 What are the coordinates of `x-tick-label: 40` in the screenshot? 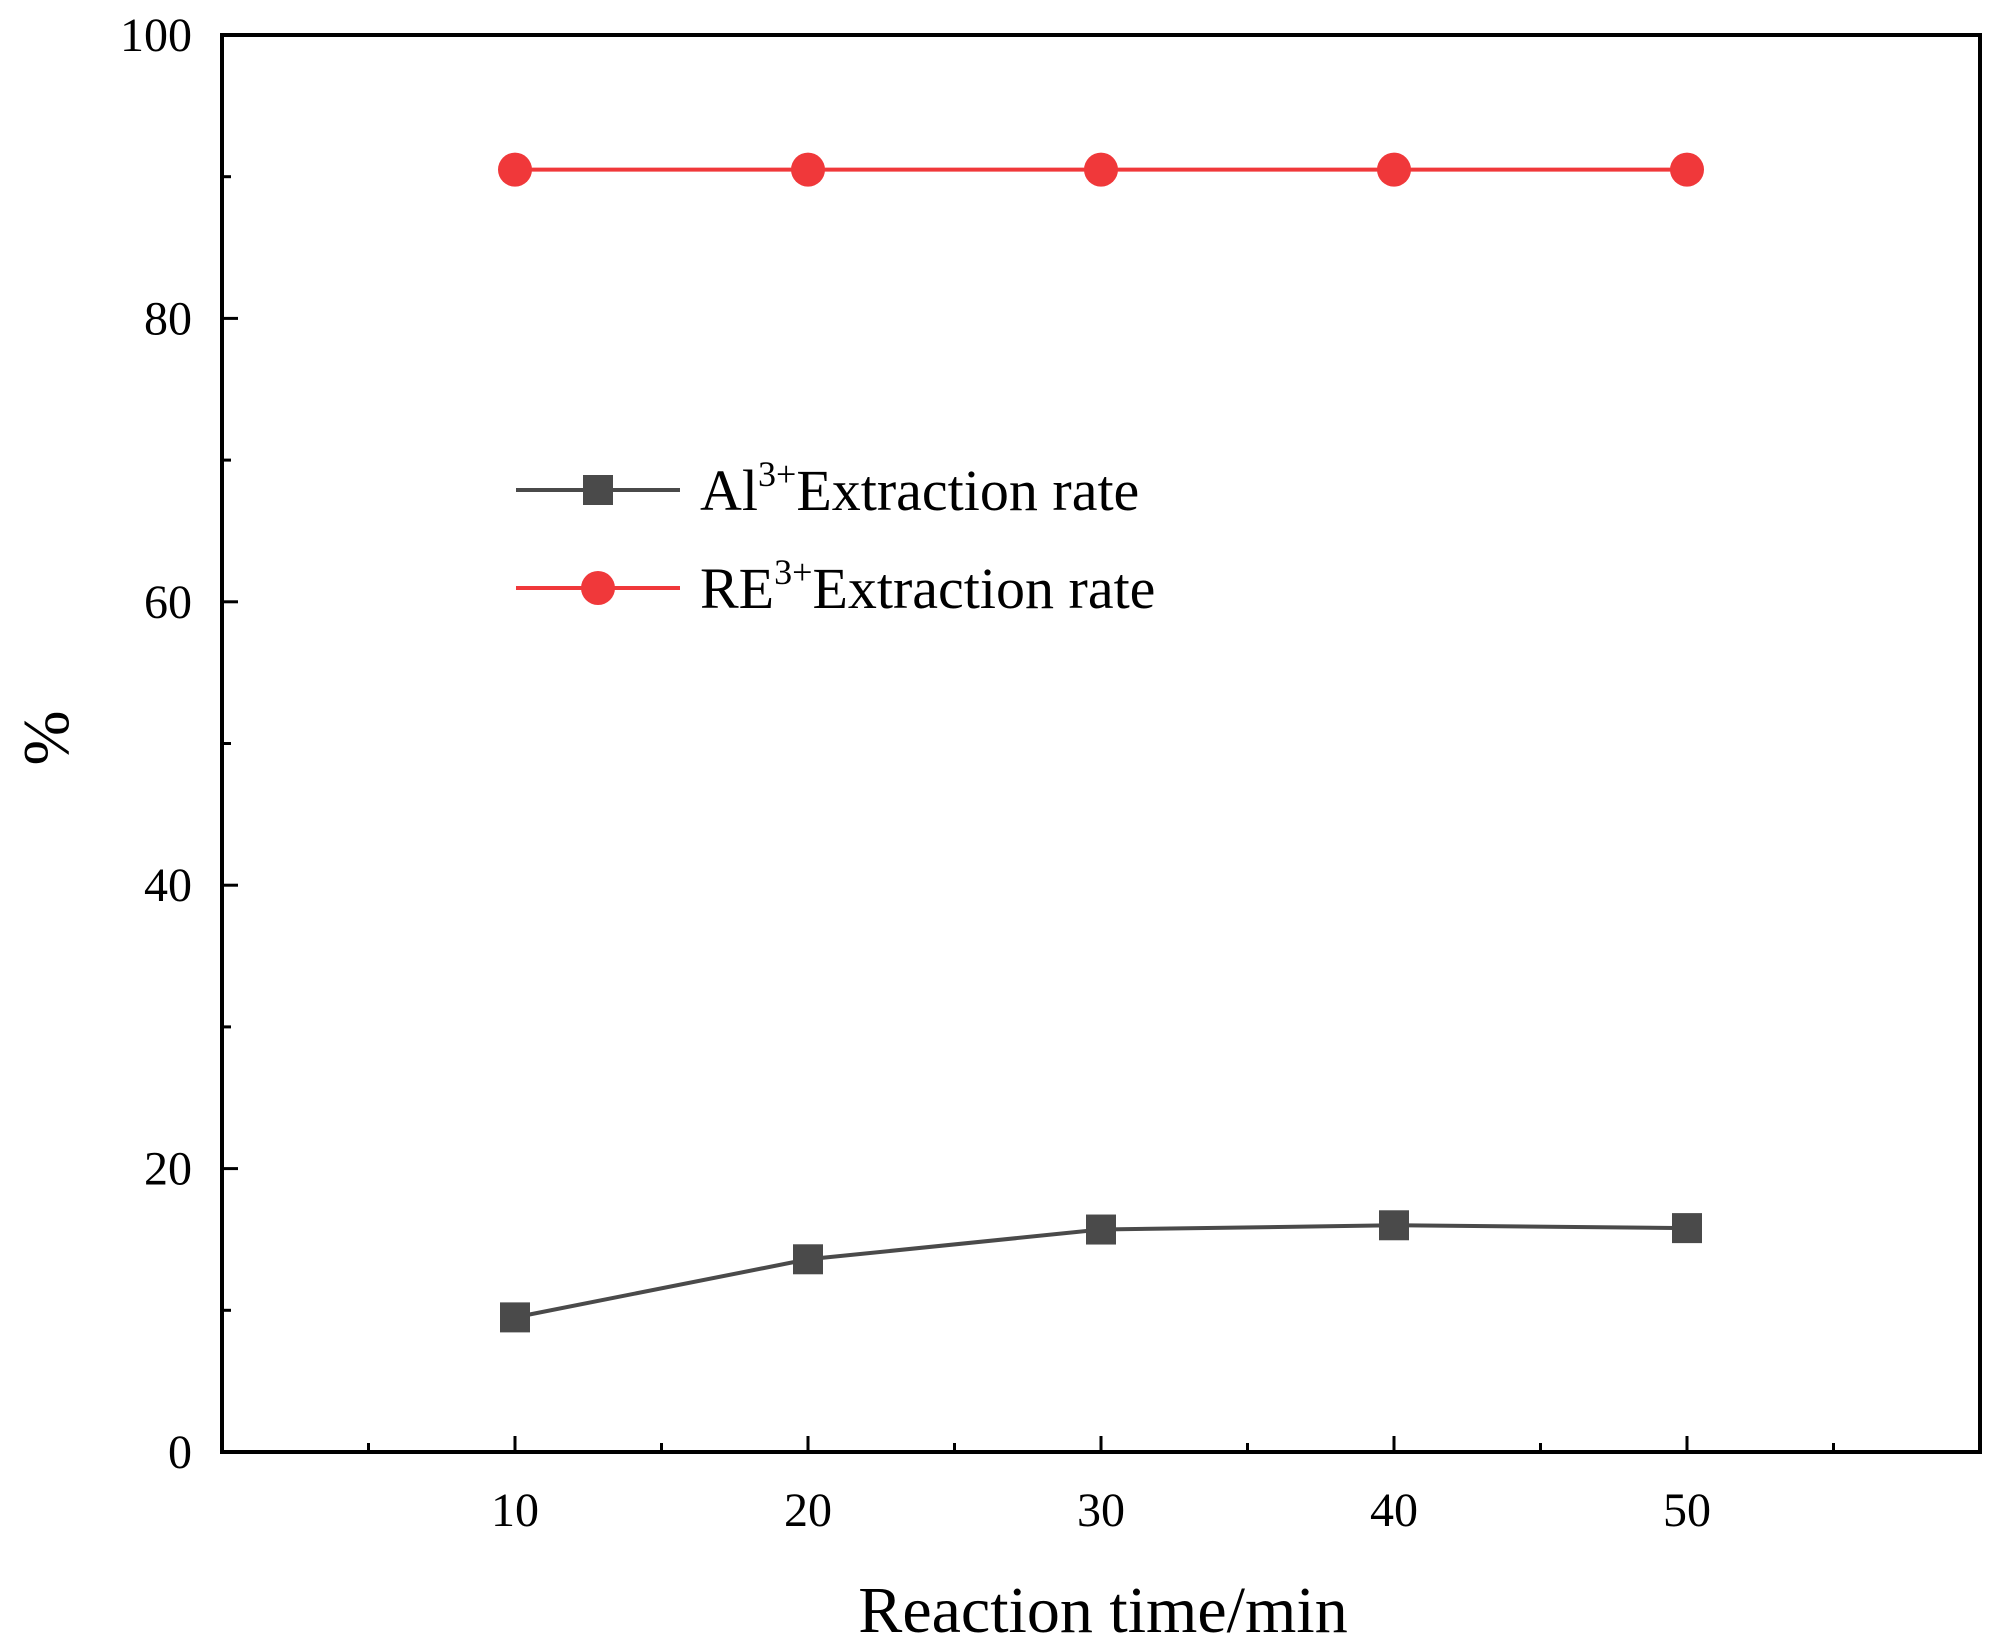 It's located at (1394, 1510).